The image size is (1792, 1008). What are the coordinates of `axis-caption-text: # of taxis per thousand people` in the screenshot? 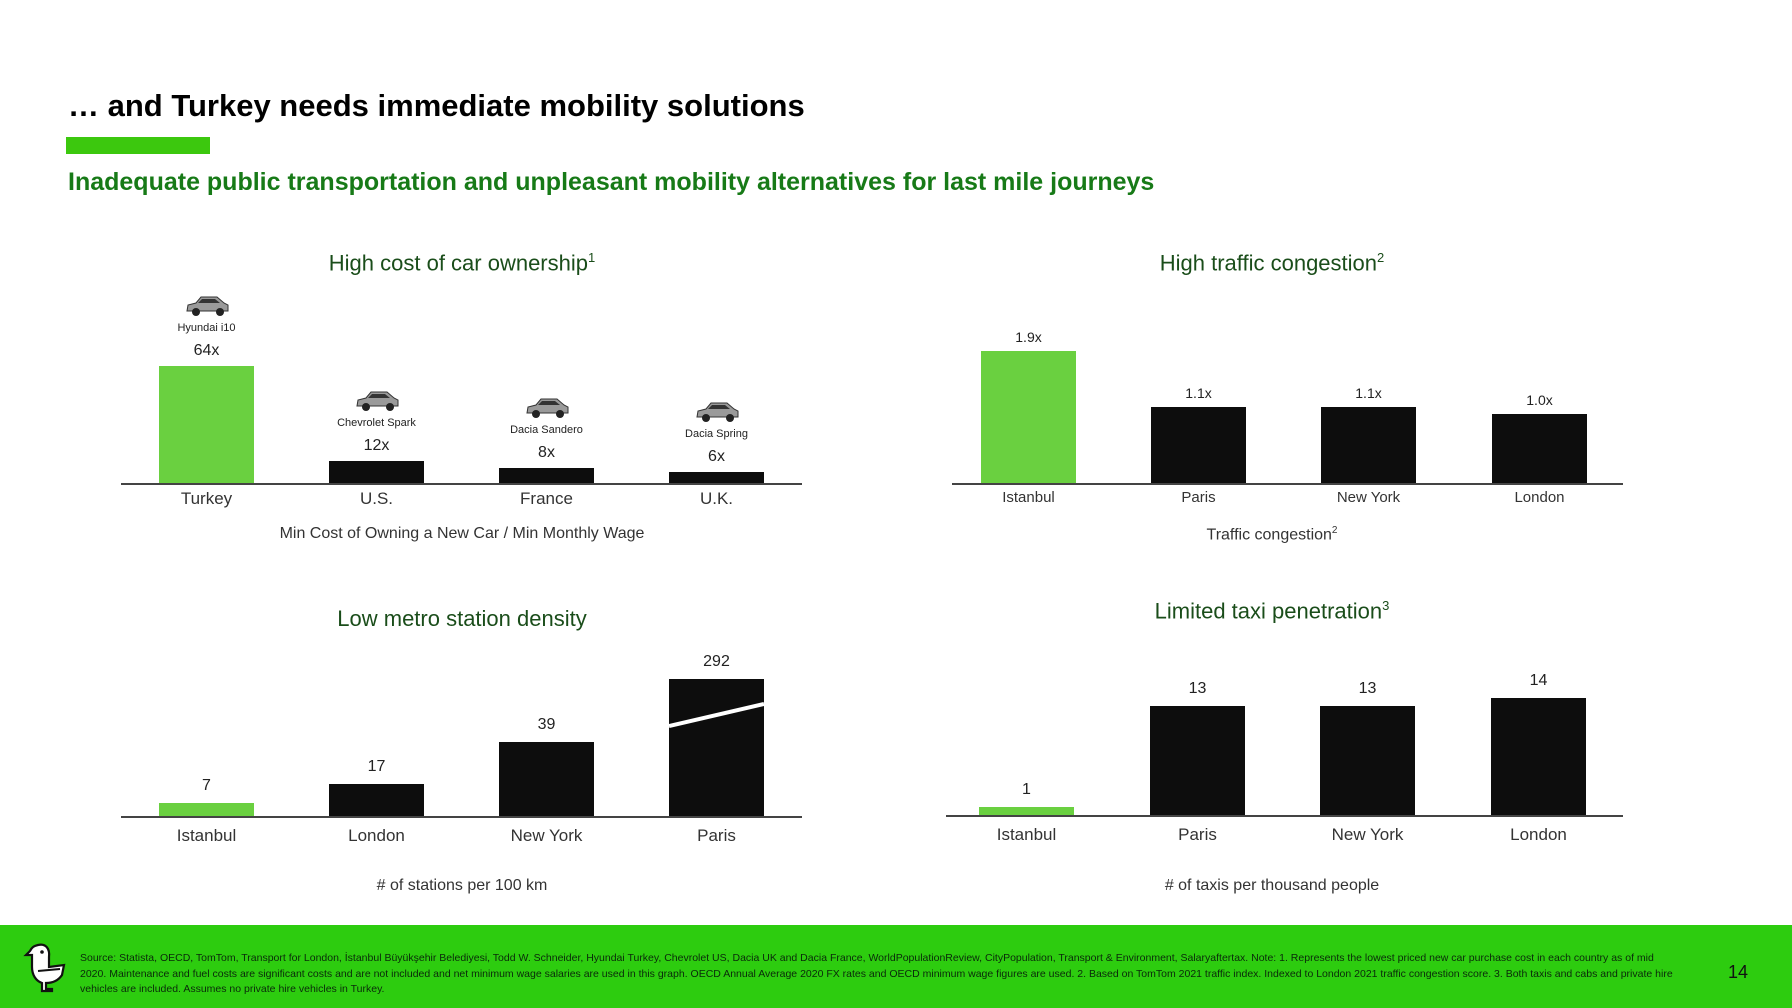 It's located at (1272, 885).